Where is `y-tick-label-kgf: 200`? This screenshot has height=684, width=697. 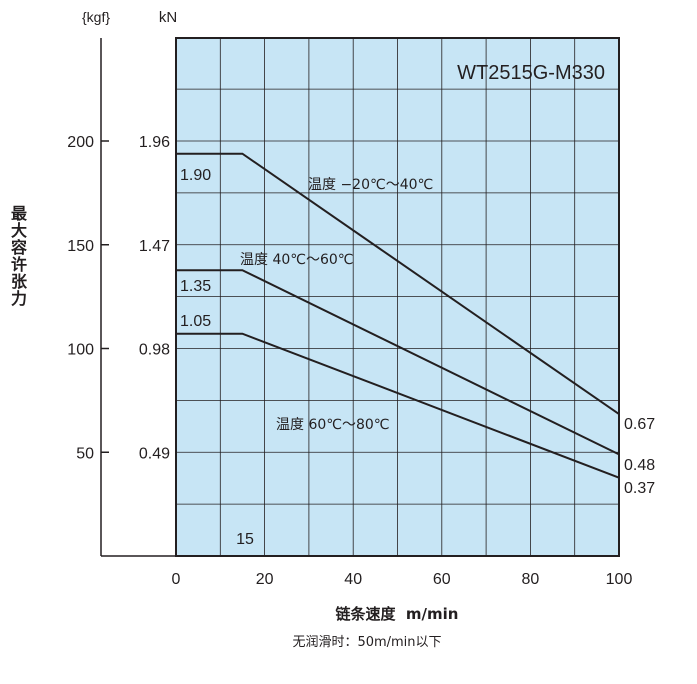 y-tick-label-kgf: 200 is located at coordinates (80, 142).